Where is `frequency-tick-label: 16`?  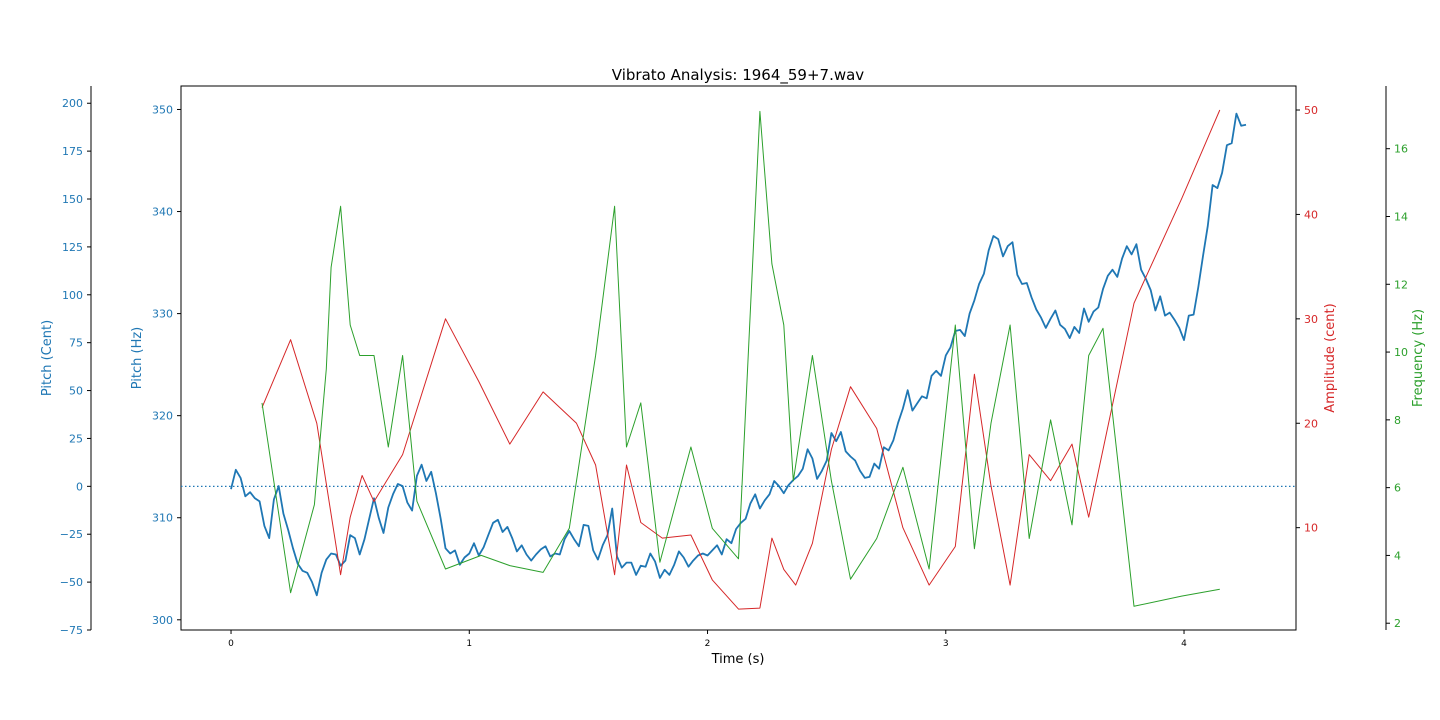
frequency-tick-label: 16 is located at coordinates (1401, 149).